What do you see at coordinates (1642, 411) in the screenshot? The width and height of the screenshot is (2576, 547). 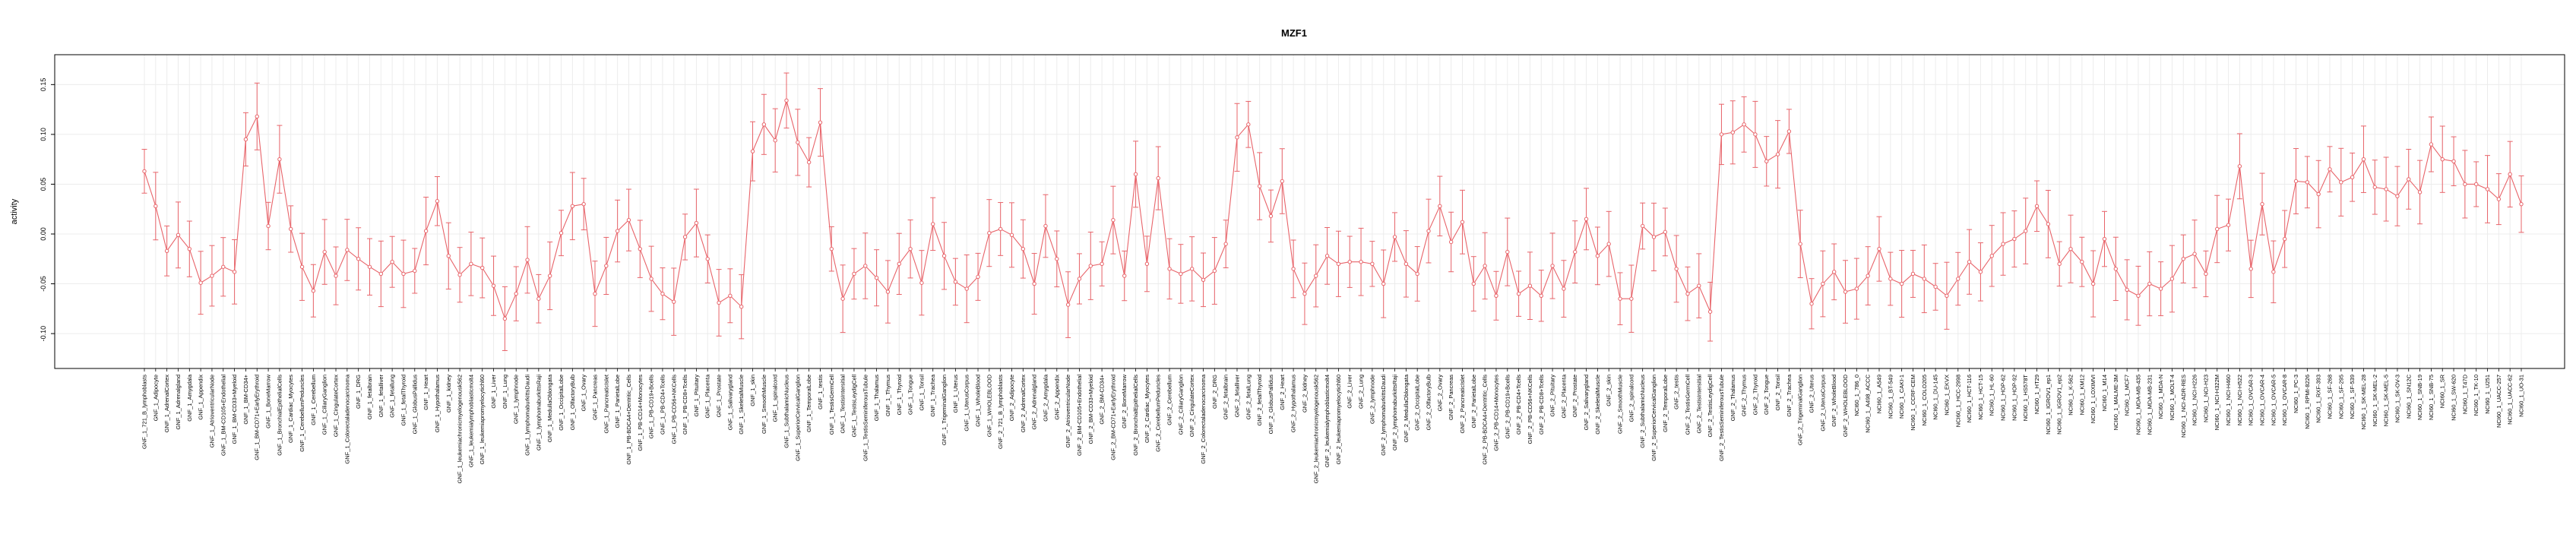 I see `x-tick-label: GNF_2_SubthalamicNucleus` at bounding box center [1642, 411].